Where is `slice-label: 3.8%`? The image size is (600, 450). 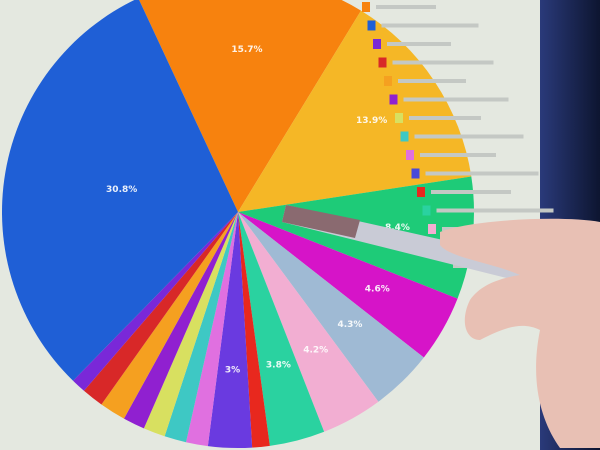 slice-label: 3.8% is located at coordinates (278, 365).